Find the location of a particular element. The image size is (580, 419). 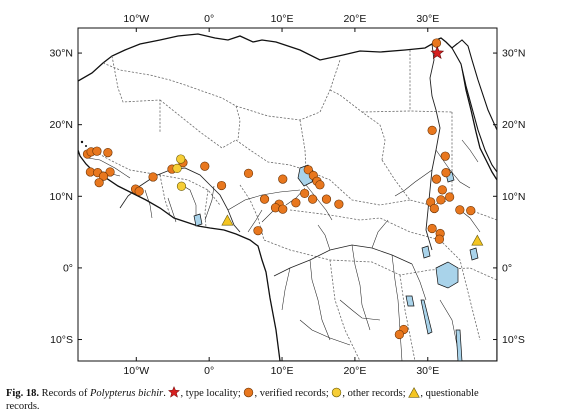

lat-label-left: 0° is located at coordinates (68, 268).